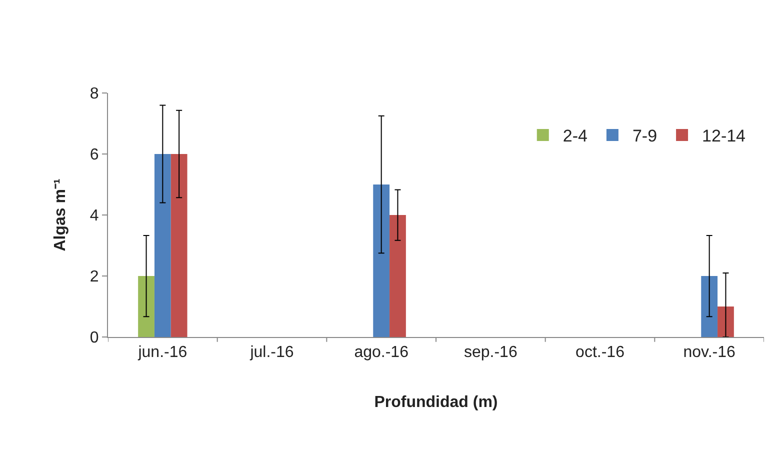 Image resolution: width=774 pixels, height=469 pixels. Describe the element at coordinates (491, 353) in the screenshot. I see `x-tick-label: sep.-16` at that location.